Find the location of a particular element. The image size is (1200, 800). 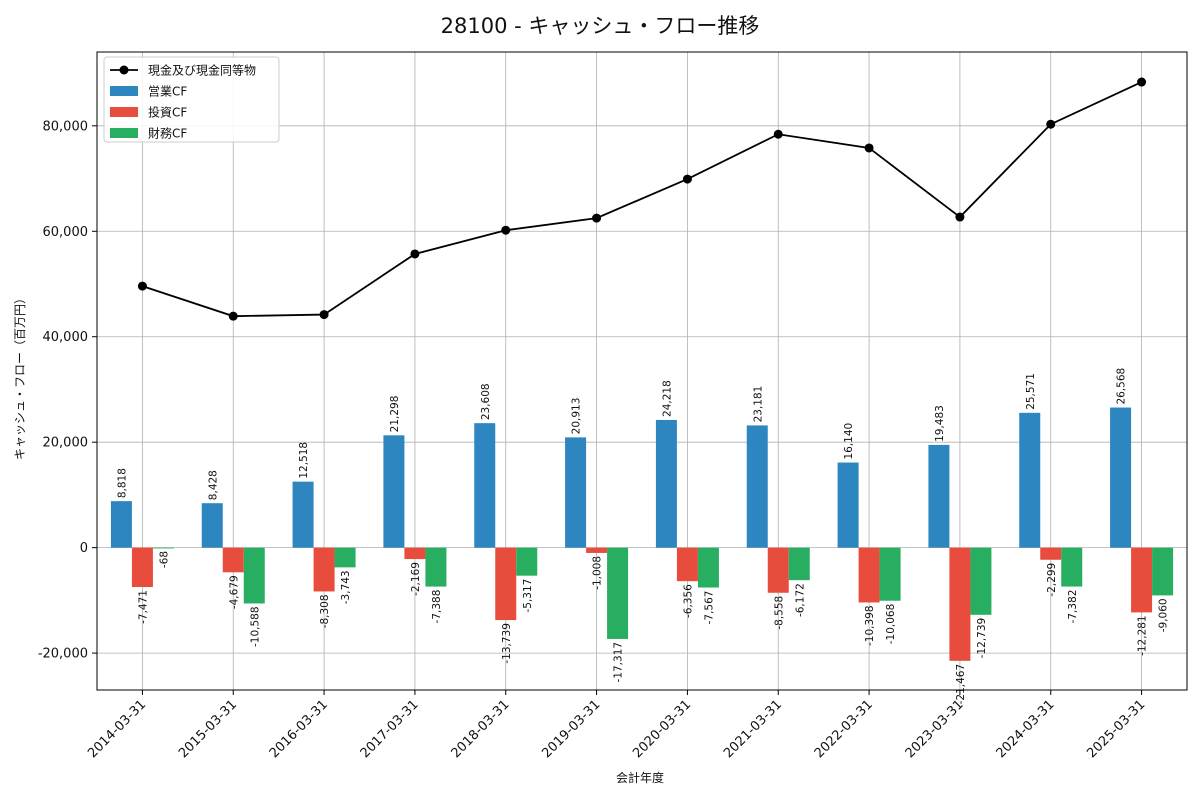

bar-財務CF-2021-03-31 is located at coordinates (799, 564).